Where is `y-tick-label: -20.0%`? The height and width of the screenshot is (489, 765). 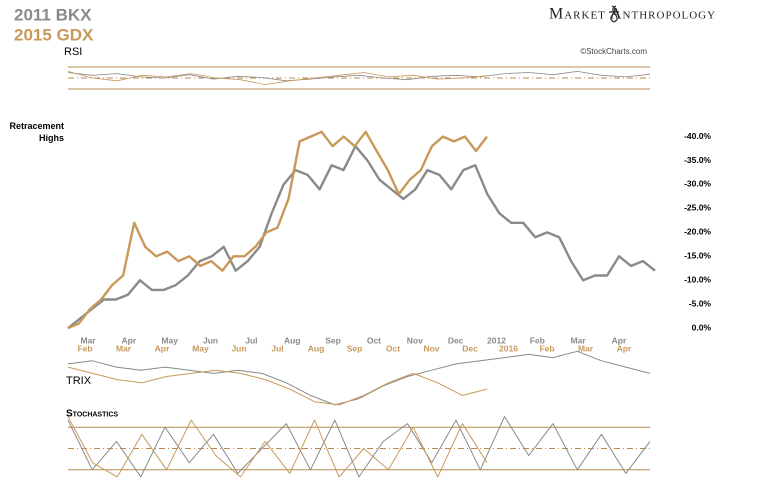 y-tick-label: -20.0% is located at coordinates (697, 232).